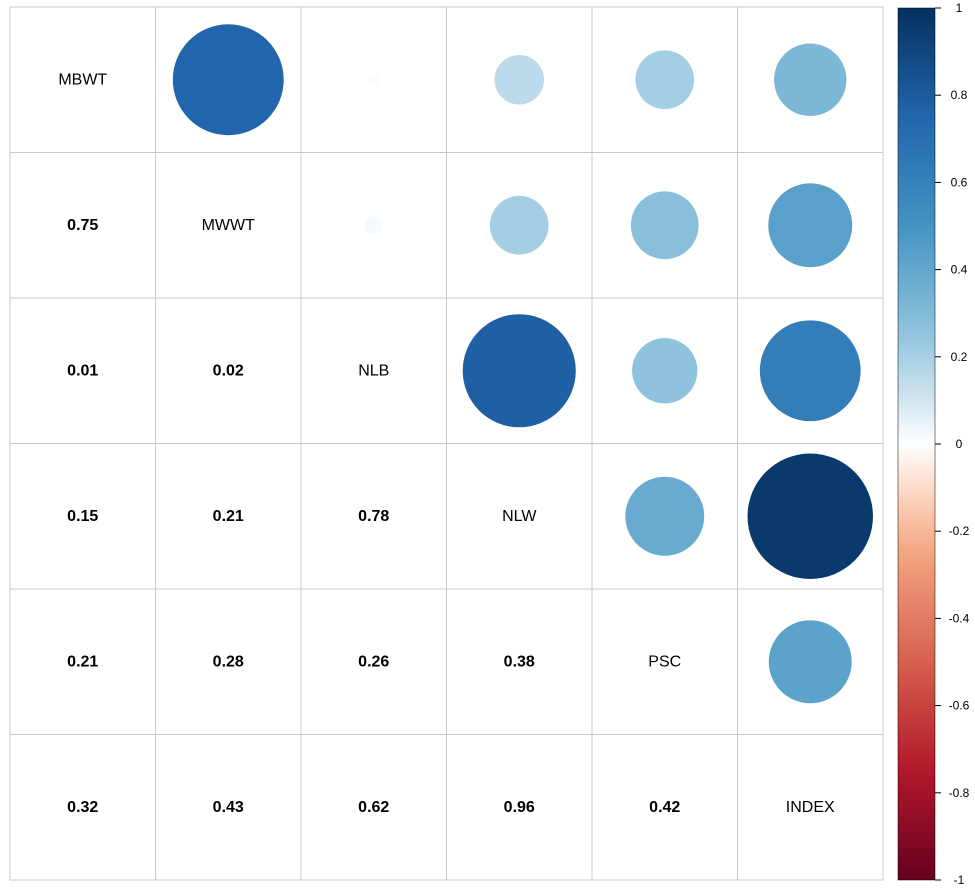  Describe the element at coordinates (952, 444) in the screenshot. I see `colorbar-ticks: 1 0.8 0.6 0.4 0.2 0 -0.2 -0.4 -0.6 -0.8 -1` at that location.